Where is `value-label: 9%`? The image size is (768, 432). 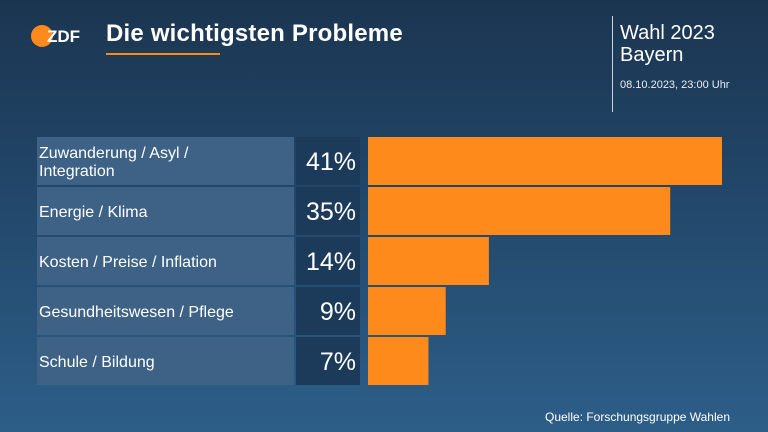 value-label: 9% is located at coordinates (338, 312).